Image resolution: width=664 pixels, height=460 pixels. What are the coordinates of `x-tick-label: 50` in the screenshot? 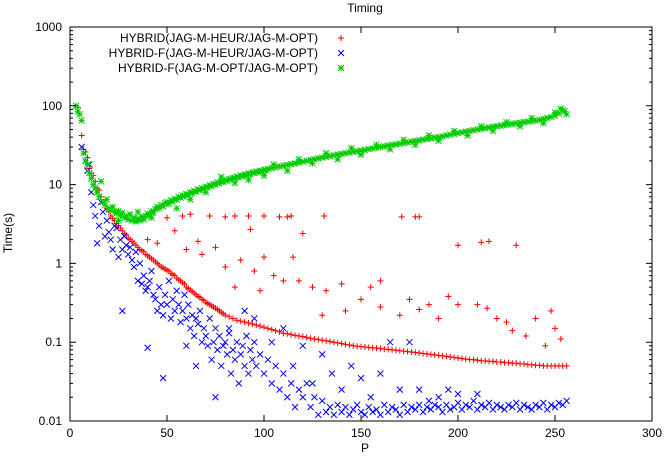 It's located at (167, 433).